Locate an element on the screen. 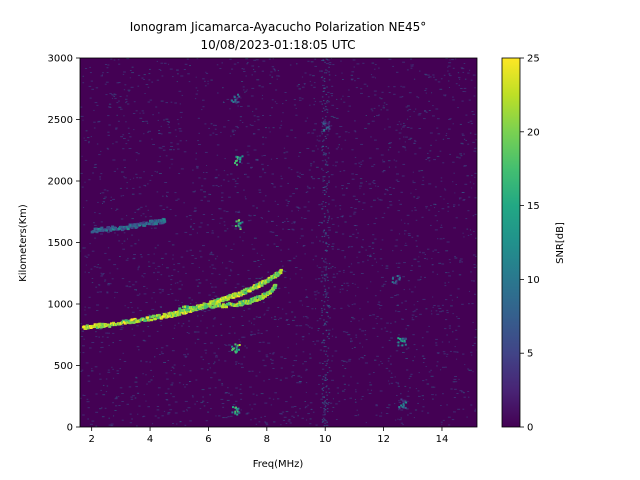 This screenshot has height=480, width=640. trace-0-pixel is located at coordinates (281, 270).